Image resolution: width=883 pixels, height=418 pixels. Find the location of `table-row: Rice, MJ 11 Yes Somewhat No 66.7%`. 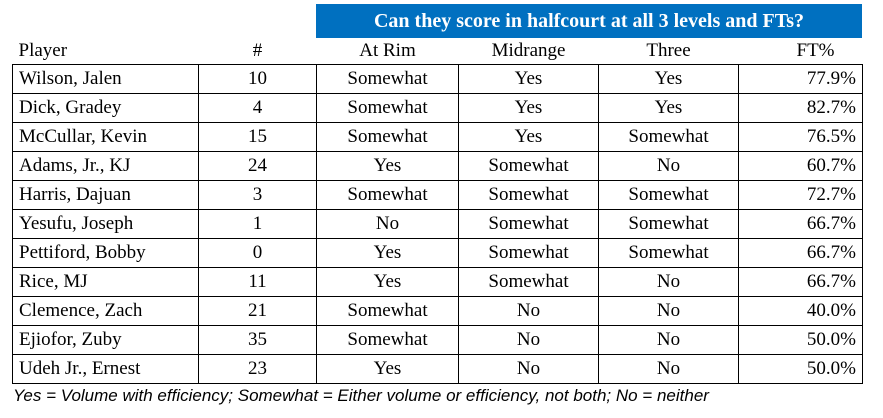

table-row: Rice, MJ 11 Yes Somewhat No 66.7% is located at coordinates (437, 282).